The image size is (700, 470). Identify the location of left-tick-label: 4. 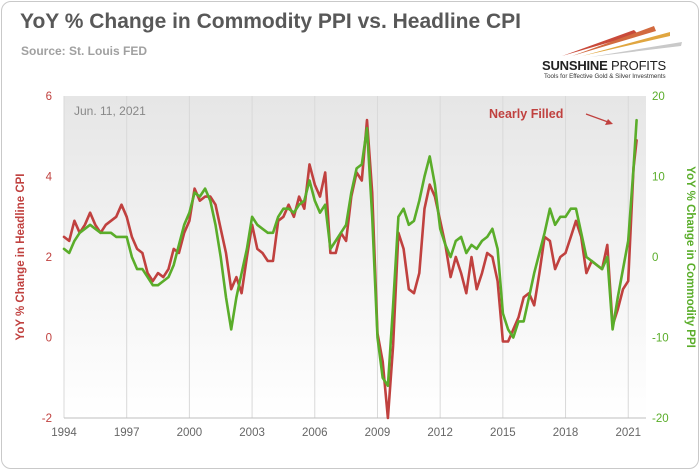
(49, 178).